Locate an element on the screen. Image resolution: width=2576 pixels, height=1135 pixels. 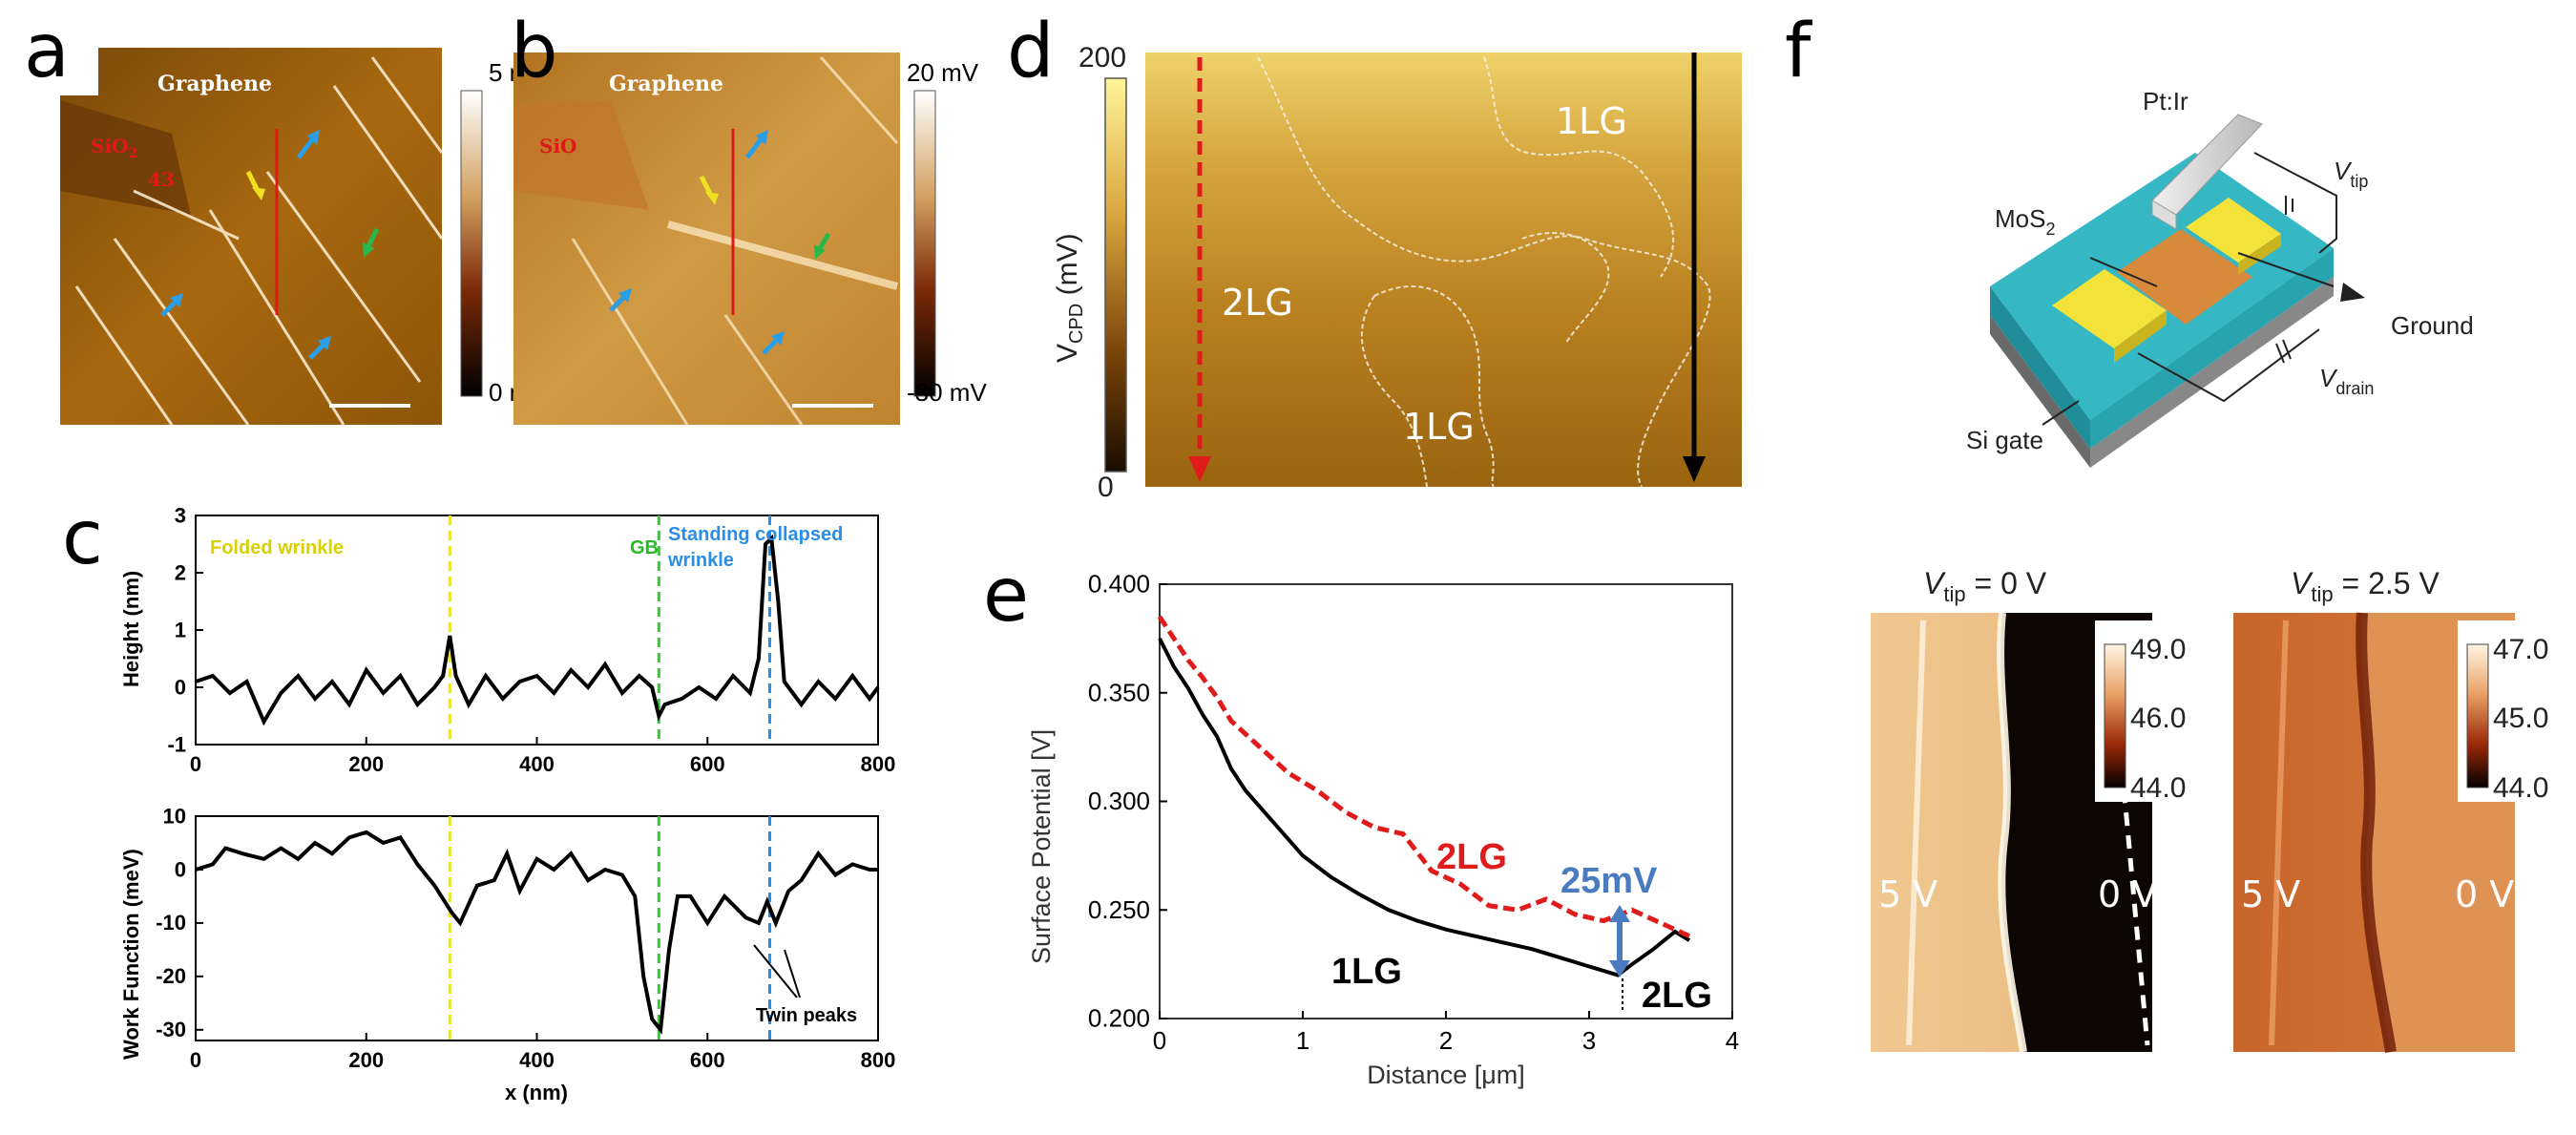
arrows is located at coordinates (270, 245).